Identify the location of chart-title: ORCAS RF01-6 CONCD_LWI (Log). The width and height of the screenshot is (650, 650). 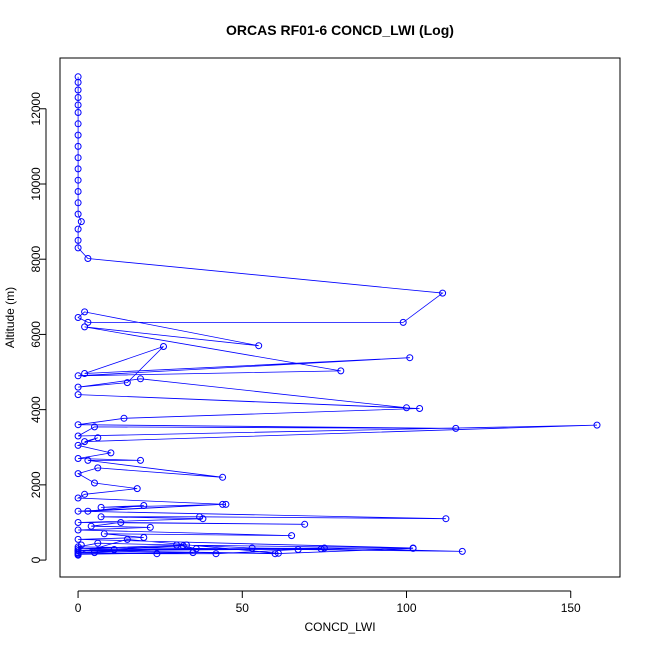
(340, 30).